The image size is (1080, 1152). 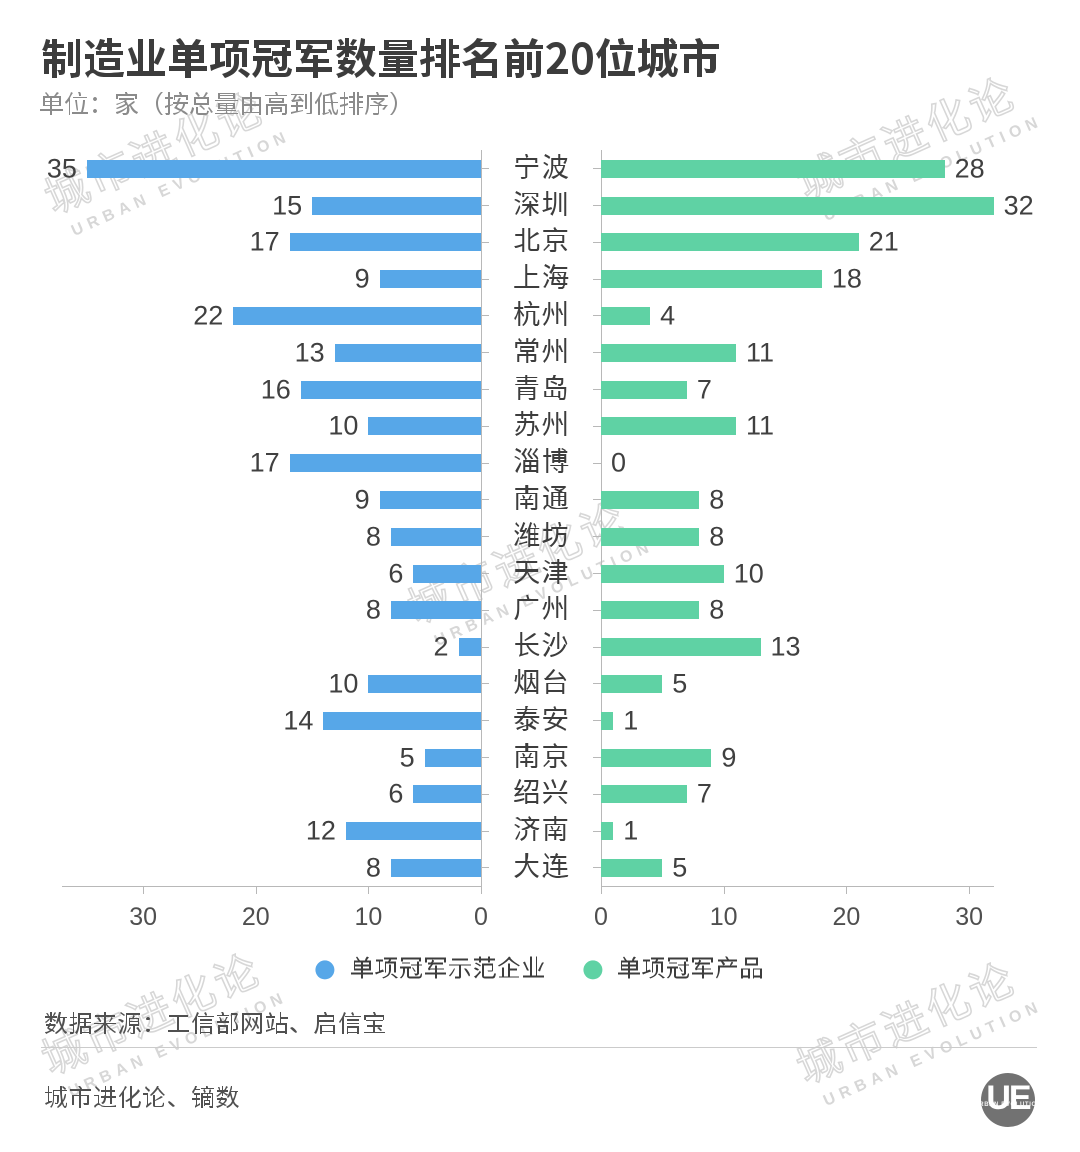 I want to click on value-label-demo-南通: 9, so click(x=362, y=499).